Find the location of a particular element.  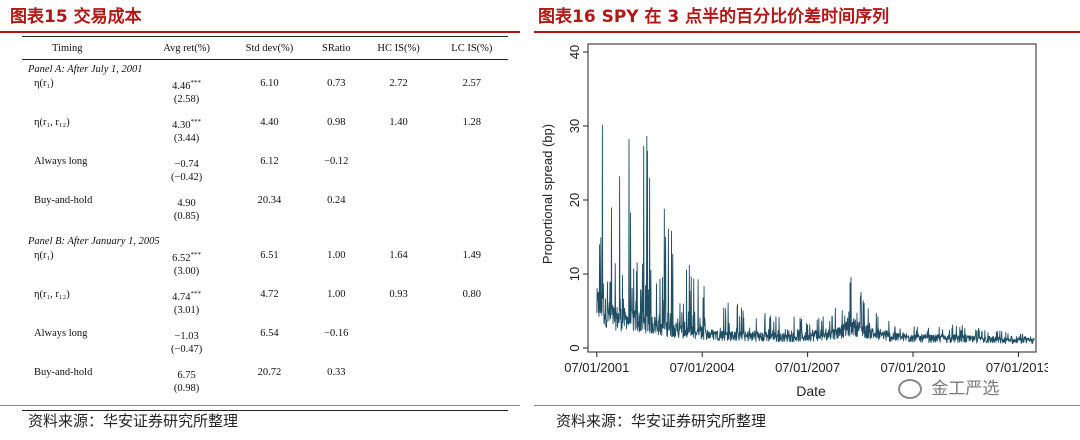

sratio-cell: 0.73 is located at coordinates (336, 83).